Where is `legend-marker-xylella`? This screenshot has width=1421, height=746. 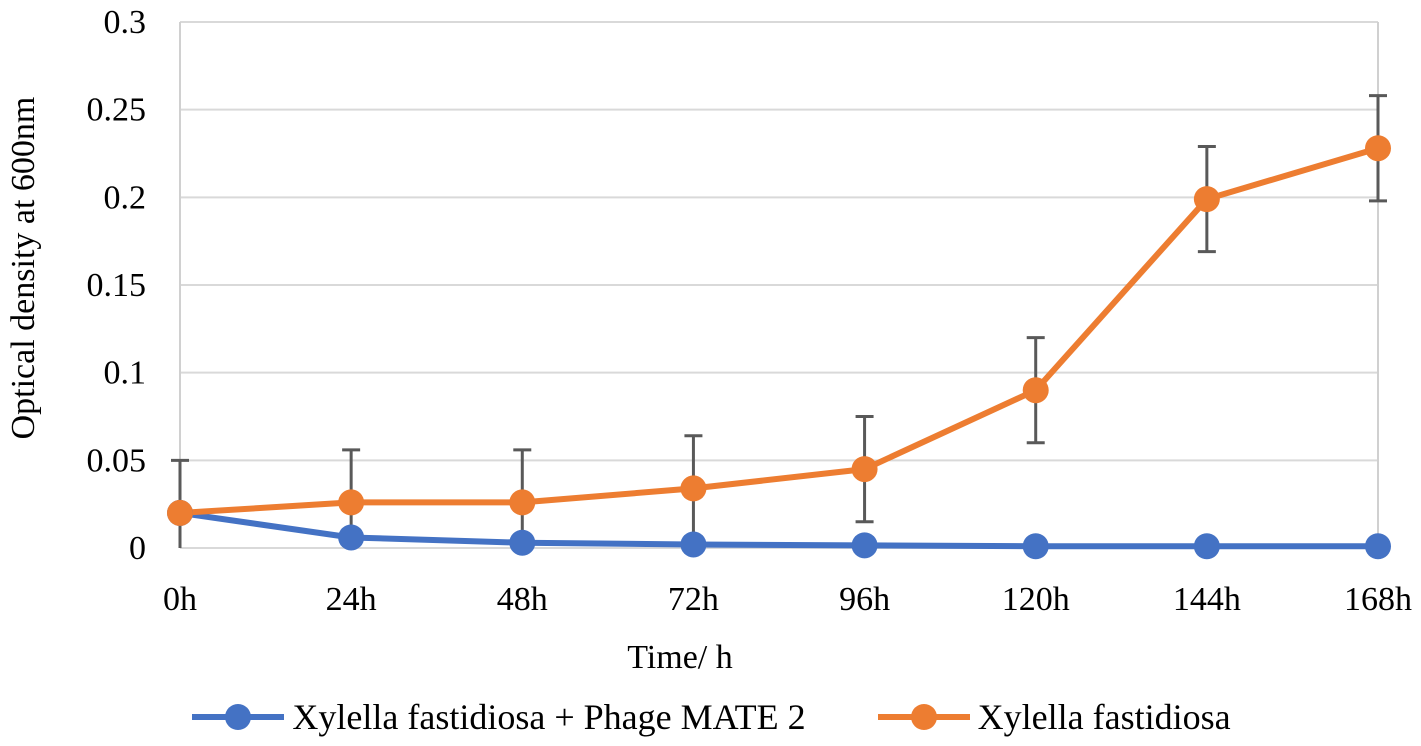
legend-marker-xylella is located at coordinates (923, 717).